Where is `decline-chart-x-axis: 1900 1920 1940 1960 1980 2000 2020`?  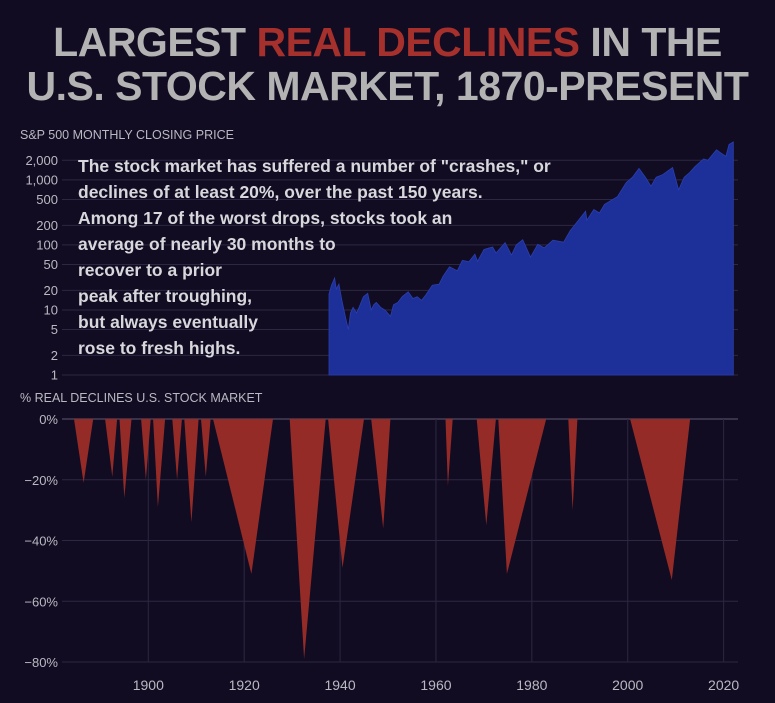 decline-chart-x-axis: 1900 1920 1940 1960 1980 2000 2020 is located at coordinates (436, 685).